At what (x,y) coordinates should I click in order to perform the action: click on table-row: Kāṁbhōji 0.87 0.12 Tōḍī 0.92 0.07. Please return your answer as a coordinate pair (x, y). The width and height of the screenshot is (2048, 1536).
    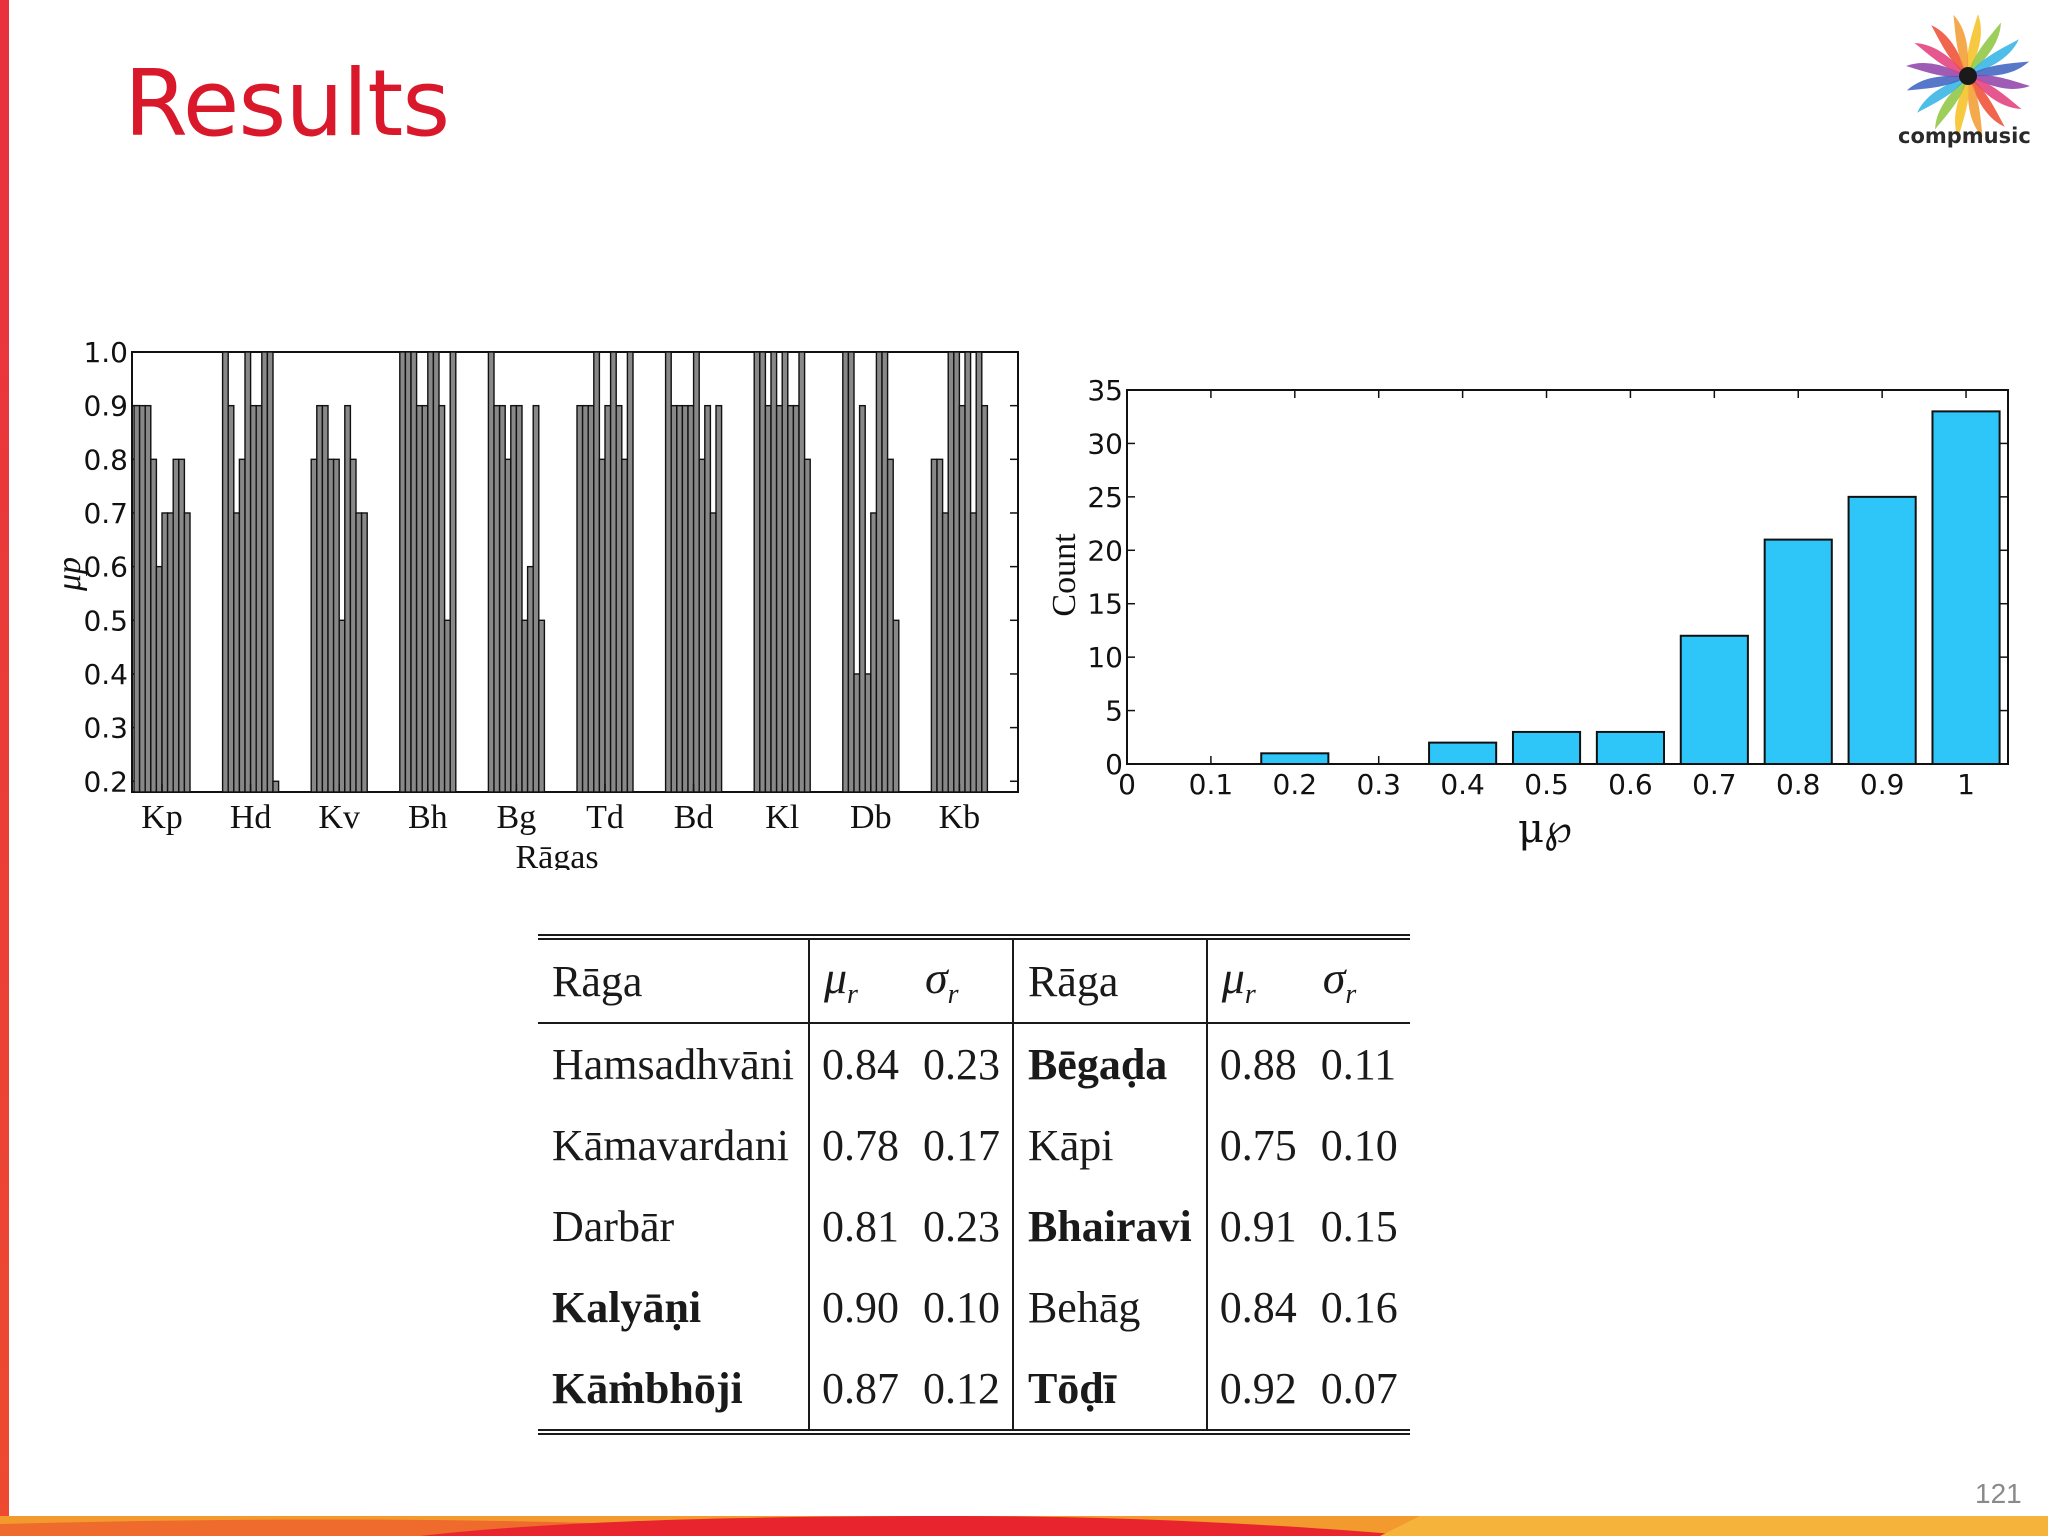
    Looking at the image, I should click on (974, 1390).